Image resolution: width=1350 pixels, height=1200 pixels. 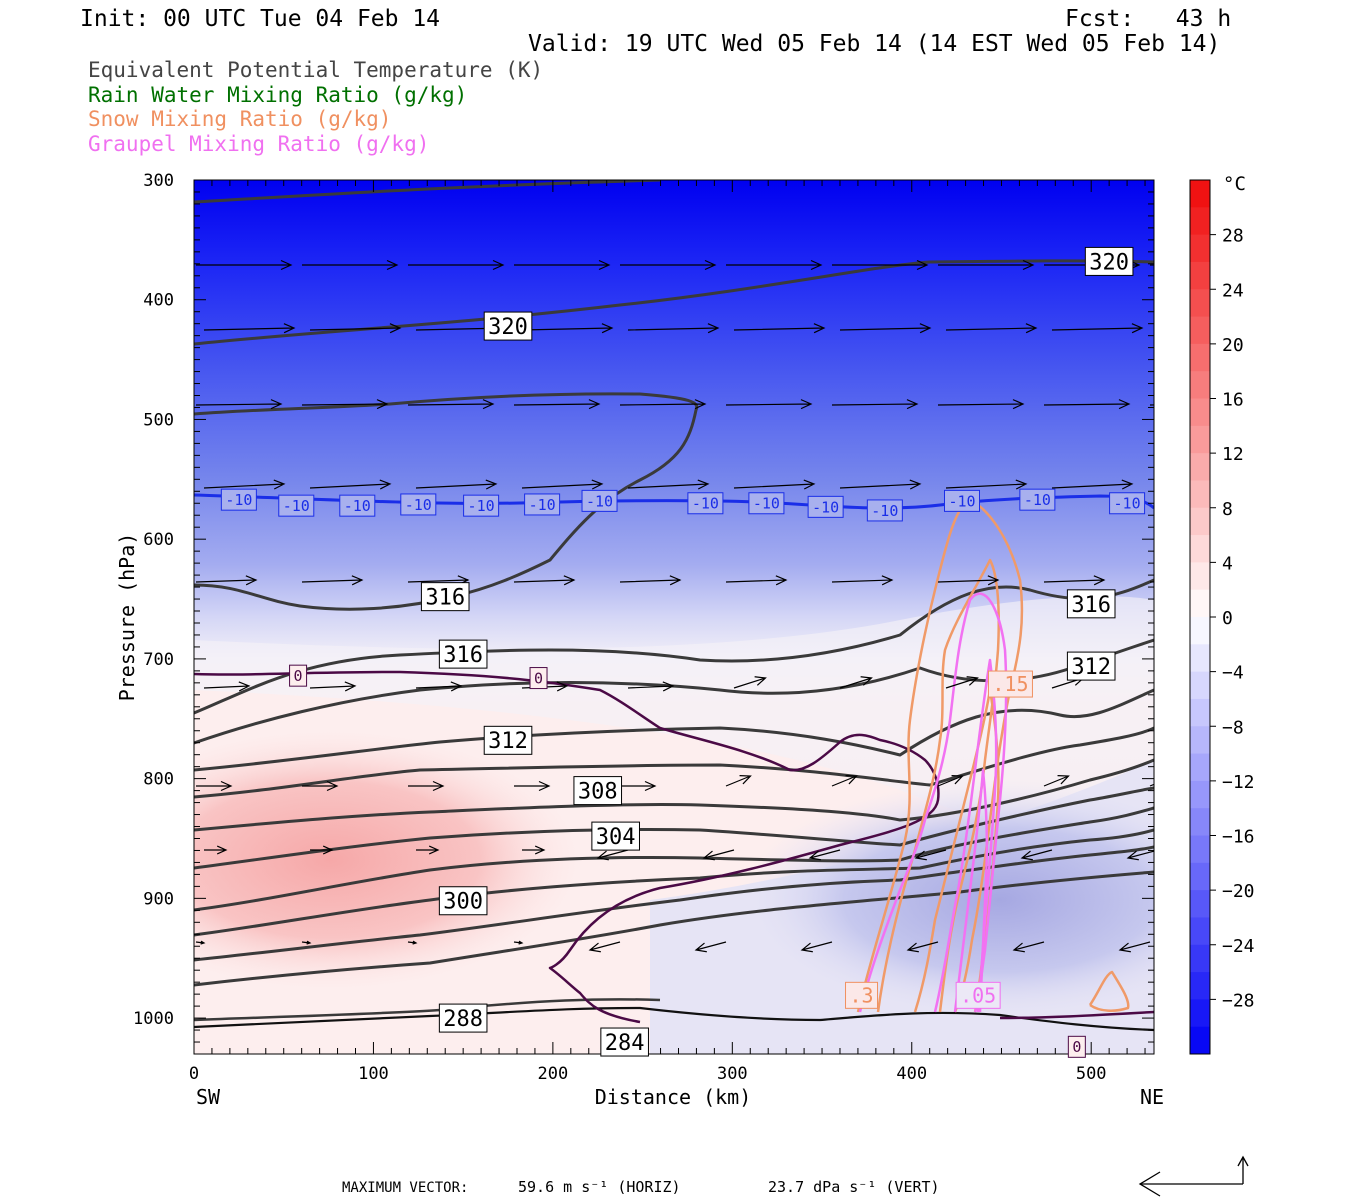 I want to click on theta-e-label: 308, so click(x=598, y=792).